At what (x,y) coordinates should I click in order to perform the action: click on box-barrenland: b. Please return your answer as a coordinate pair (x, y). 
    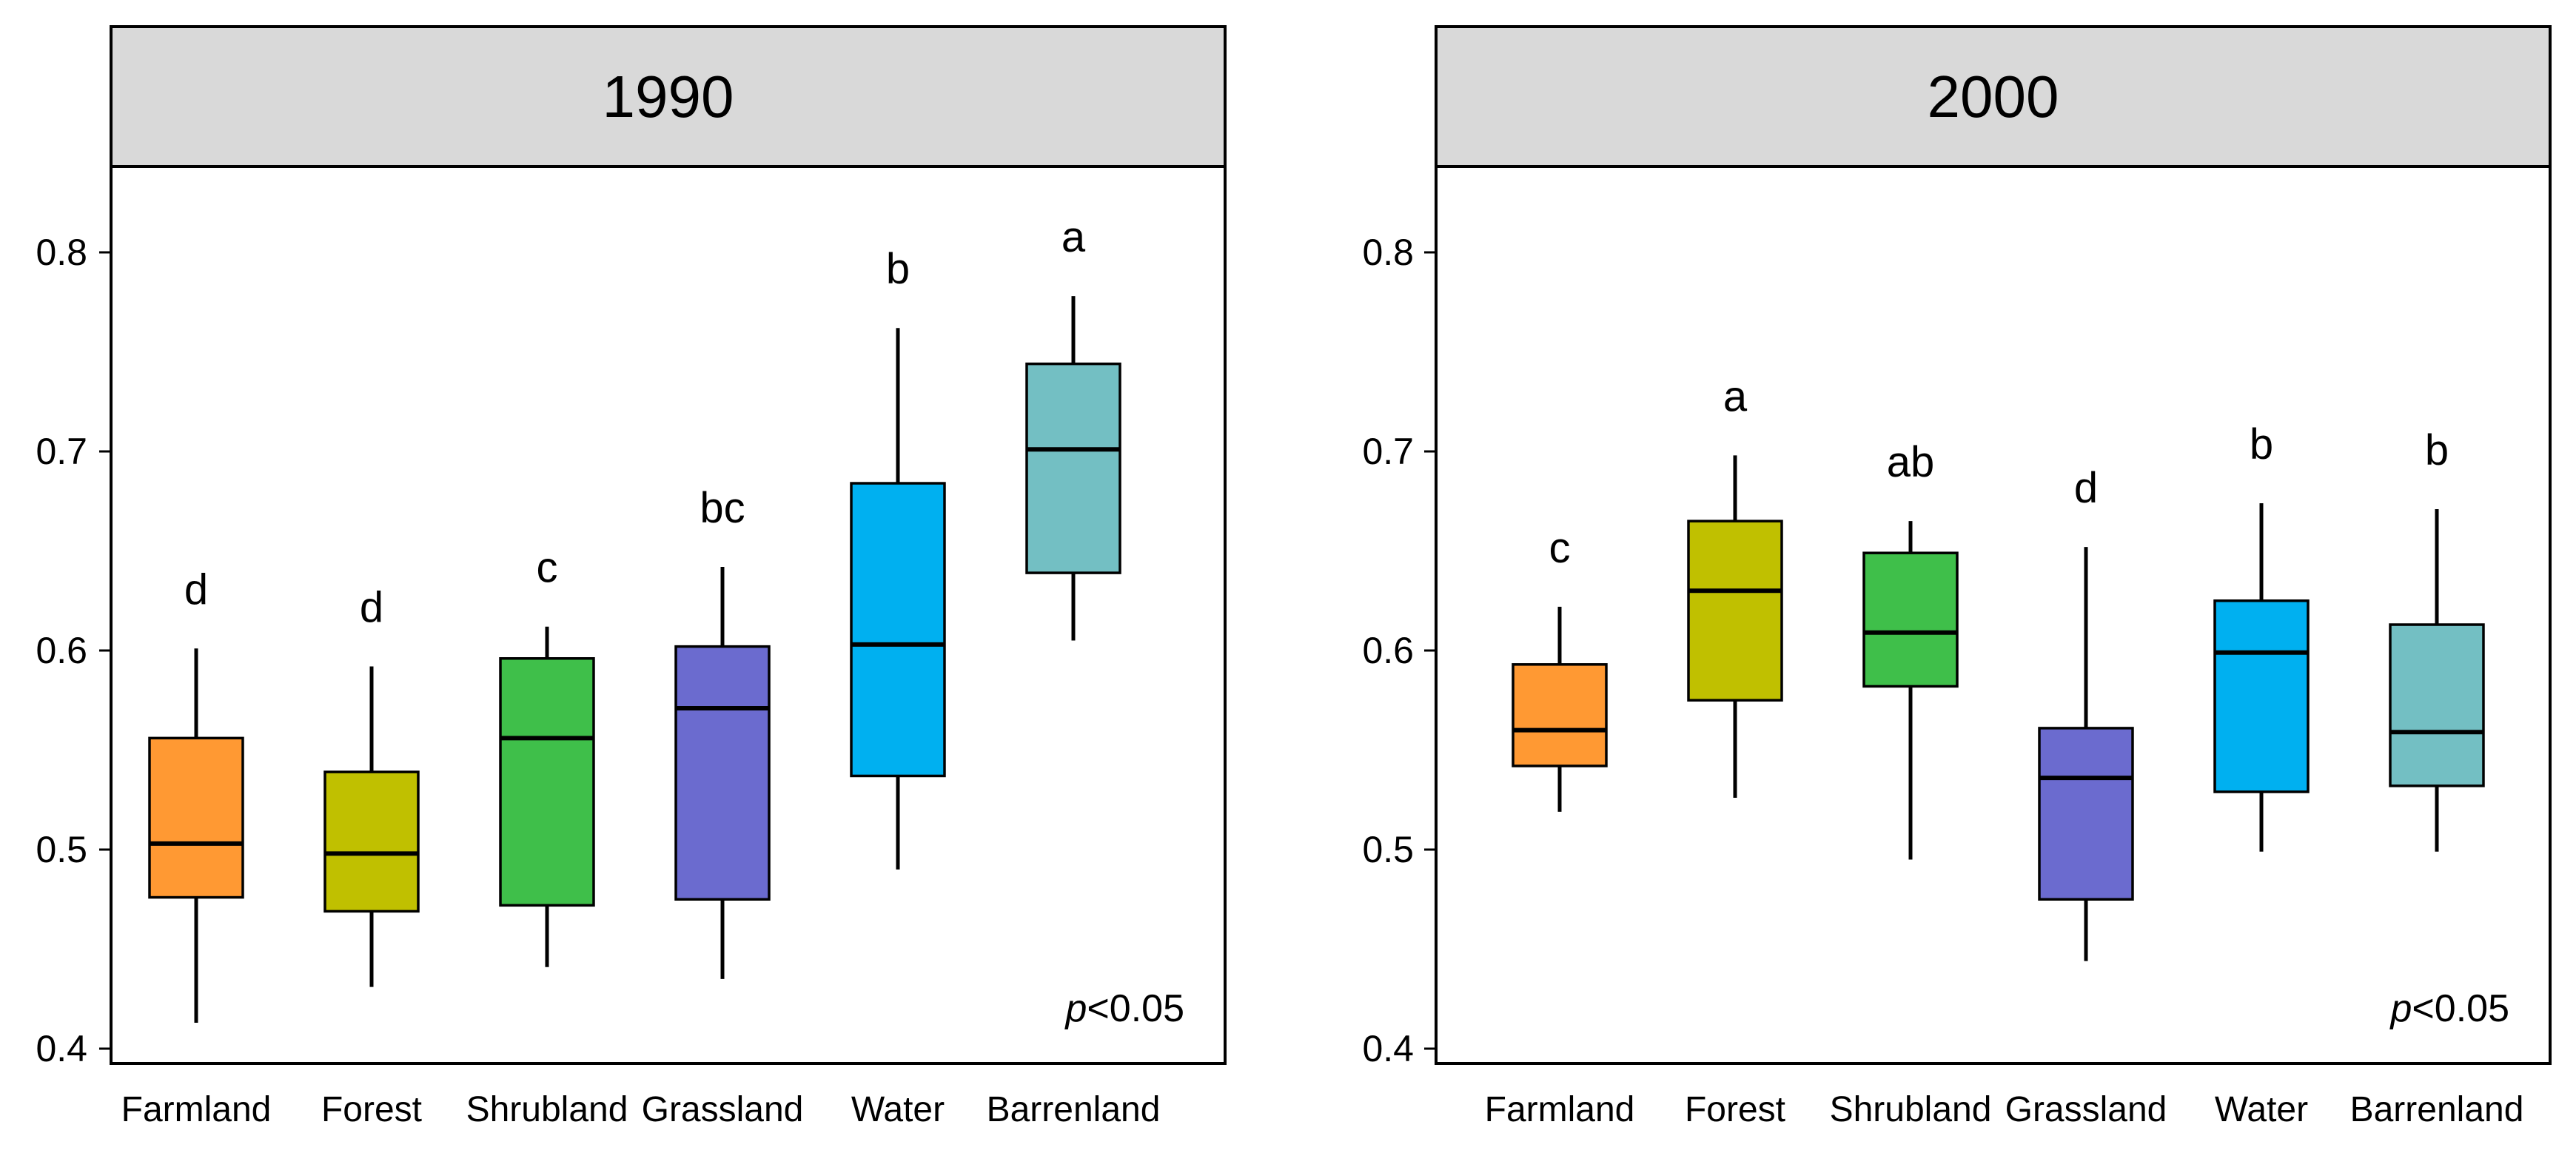
    Looking at the image, I should click on (2437, 639).